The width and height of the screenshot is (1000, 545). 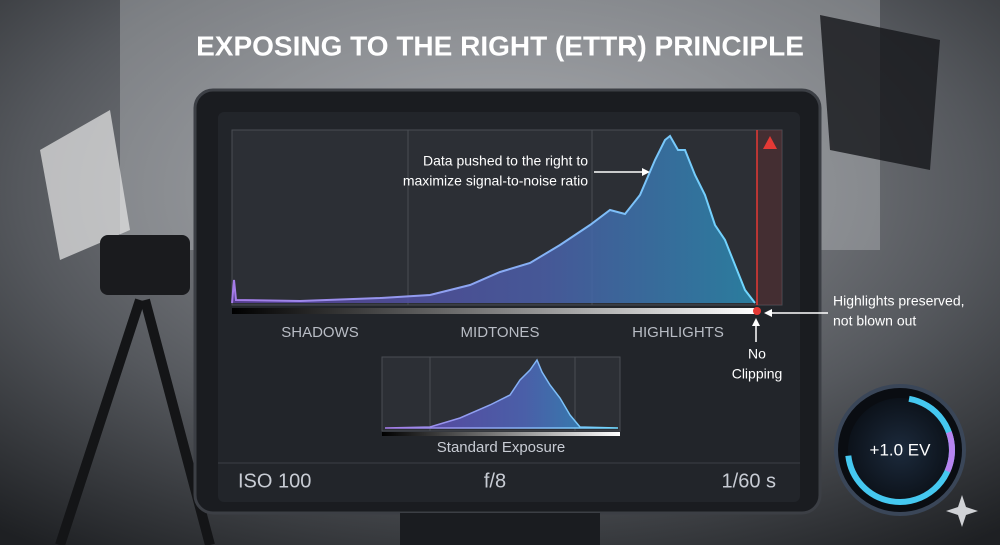 What do you see at coordinates (962, 511) in the screenshot?
I see `sparkle` at bounding box center [962, 511].